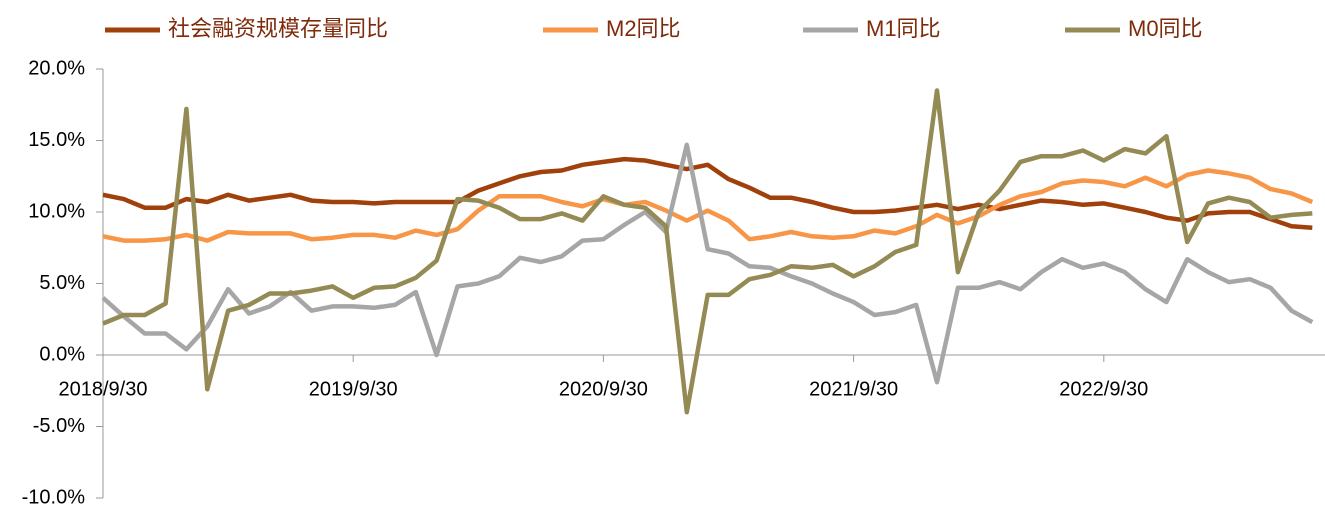 The height and width of the screenshot is (509, 1325). I want to click on y-tick-label: 5.0%, so click(62, 283).